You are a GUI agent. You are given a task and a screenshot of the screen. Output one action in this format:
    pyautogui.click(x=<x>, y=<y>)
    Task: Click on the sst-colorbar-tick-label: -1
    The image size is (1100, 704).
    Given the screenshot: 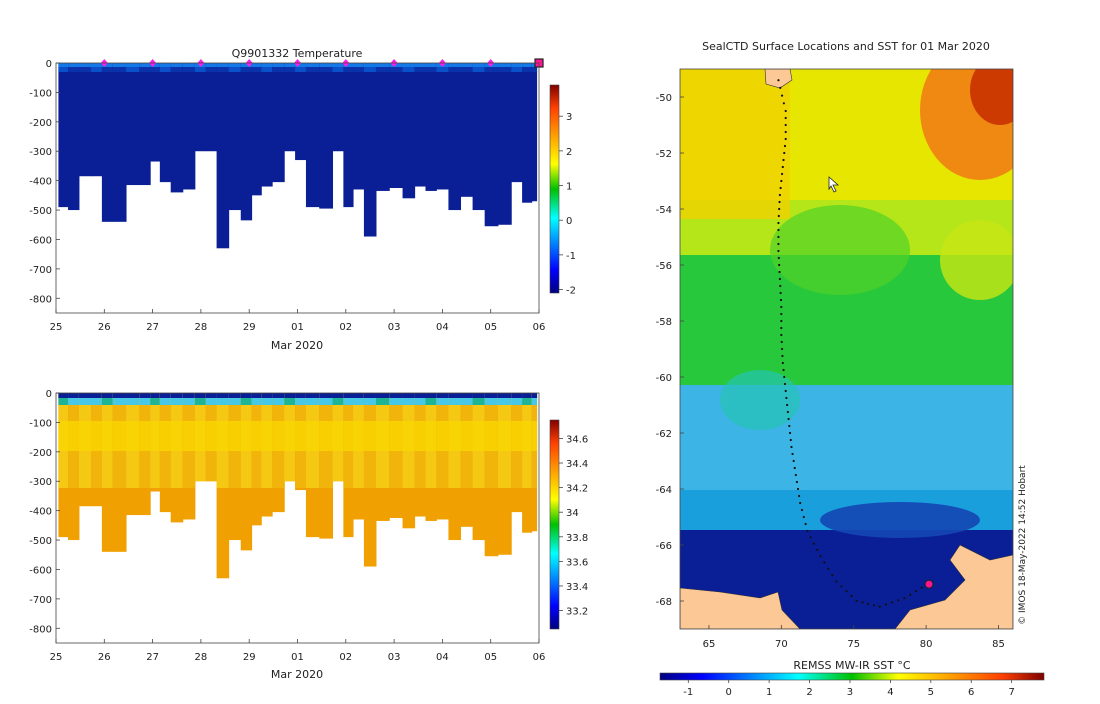 What is the action you would take?
    pyautogui.click(x=688, y=692)
    